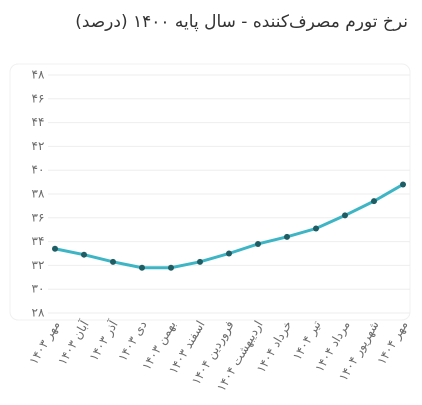 The width and height of the screenshot is (422, 405). What do you see at coordinates (38, 98) in the screenshot?
I see `y-tick-label: ۴۶` at bounding box center [38, 98].